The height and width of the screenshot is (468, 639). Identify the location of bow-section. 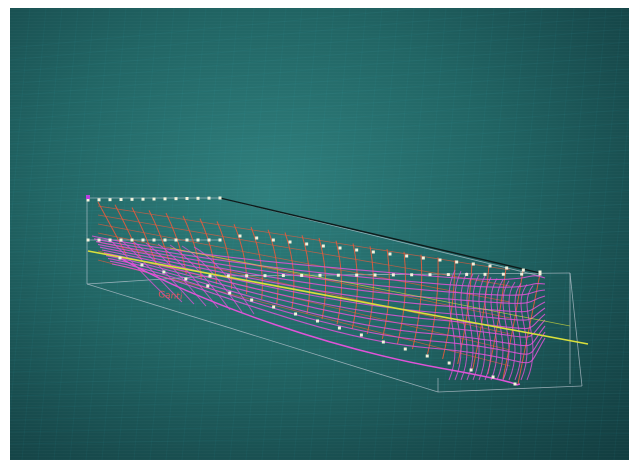
(212, 279).